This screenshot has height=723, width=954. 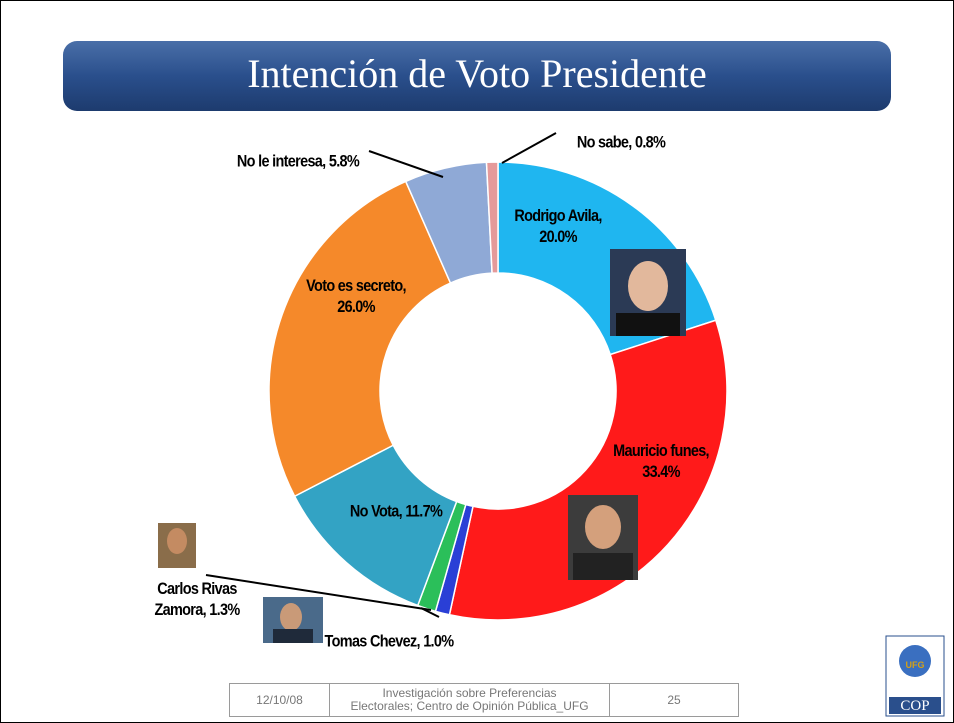 I want to click on slice-value: 5.8%, so click(x=344, y=161).